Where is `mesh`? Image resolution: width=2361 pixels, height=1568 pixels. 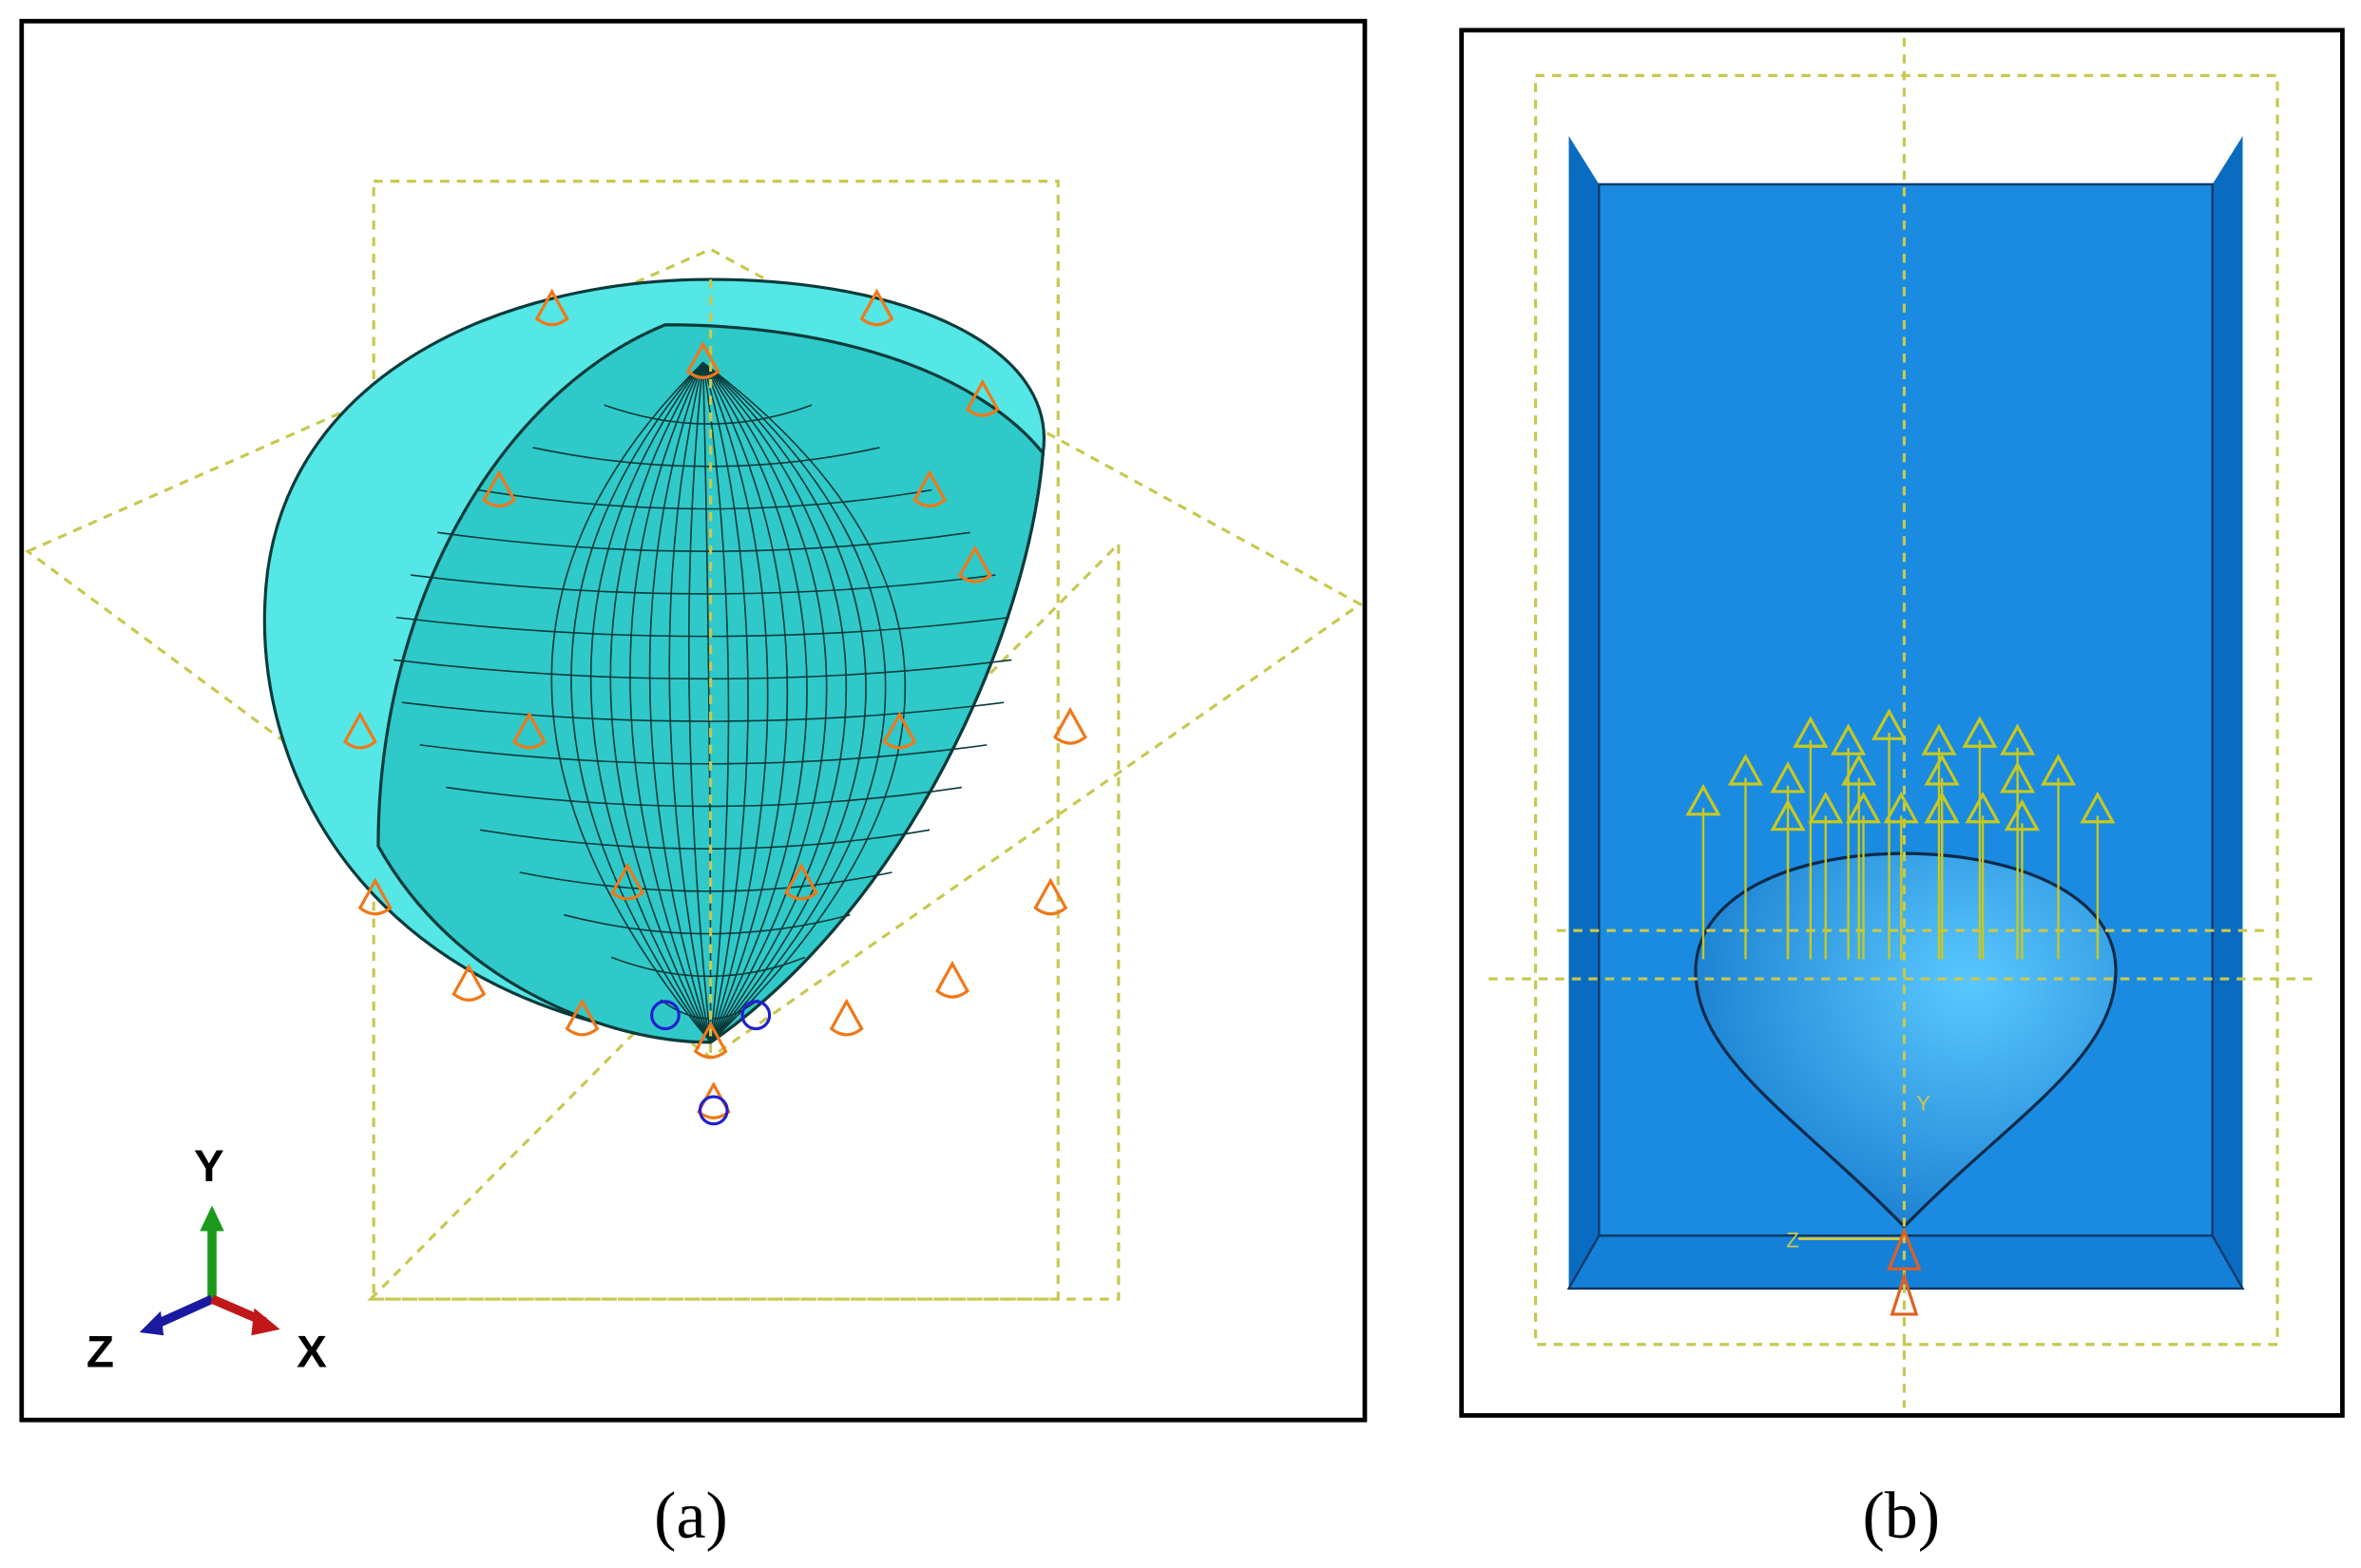
mesh is located at coordinates (703, 702).